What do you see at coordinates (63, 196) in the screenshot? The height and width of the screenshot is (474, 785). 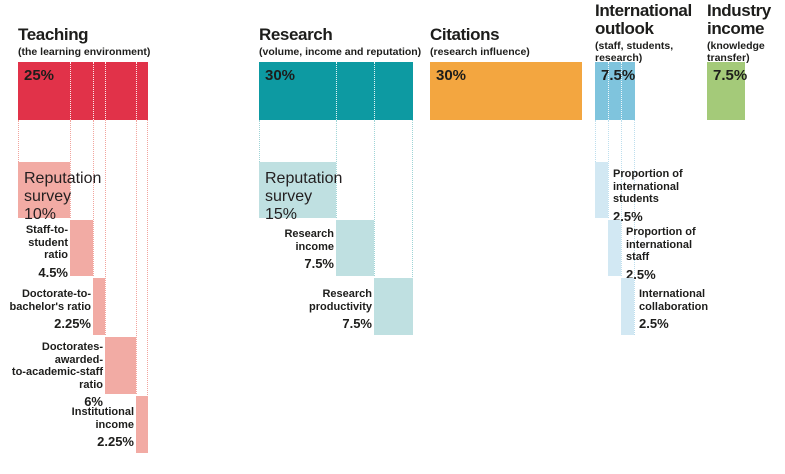 I see `sub-label: Reputation survey 10%` at bounding box center [63, 196].